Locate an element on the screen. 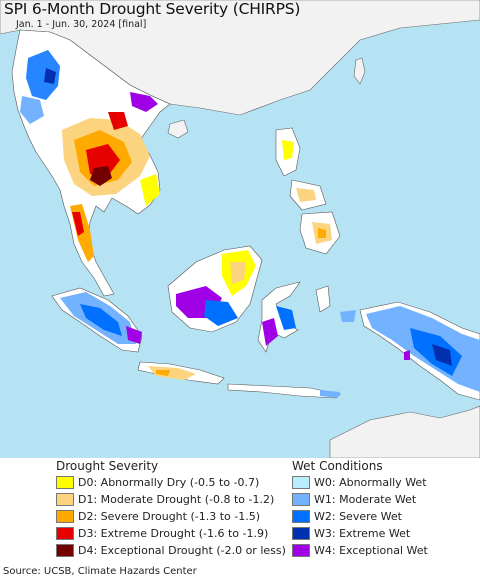 The height and width of the screenshot is (580, 480). drought-java-d2 is located at coordinates (163, 373).